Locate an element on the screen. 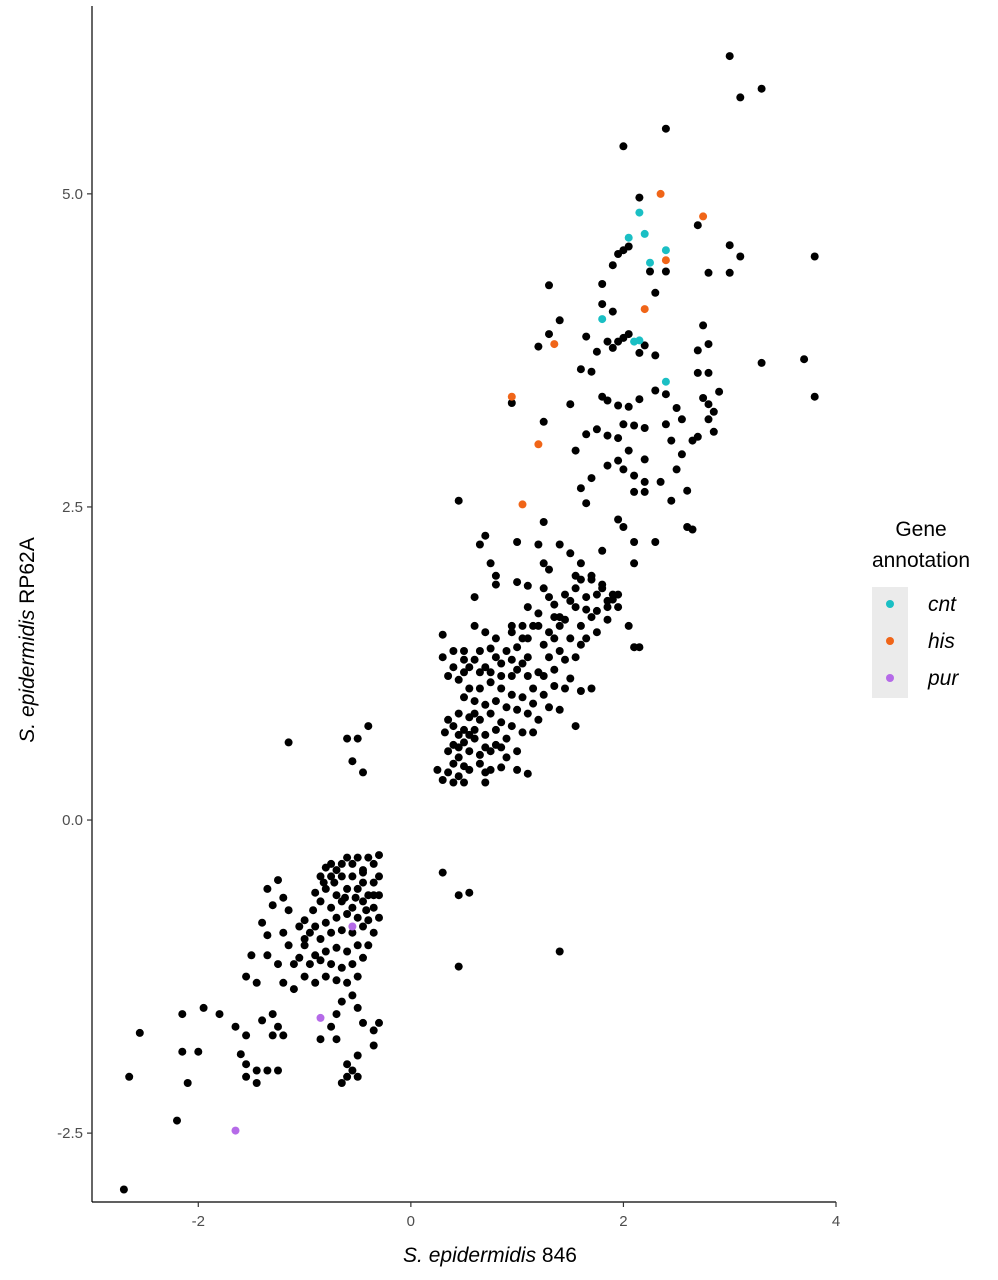 The height and width of the screenshot is (1280, 998). legend-label-cnt: cnt is located at coordinates (942, 604).